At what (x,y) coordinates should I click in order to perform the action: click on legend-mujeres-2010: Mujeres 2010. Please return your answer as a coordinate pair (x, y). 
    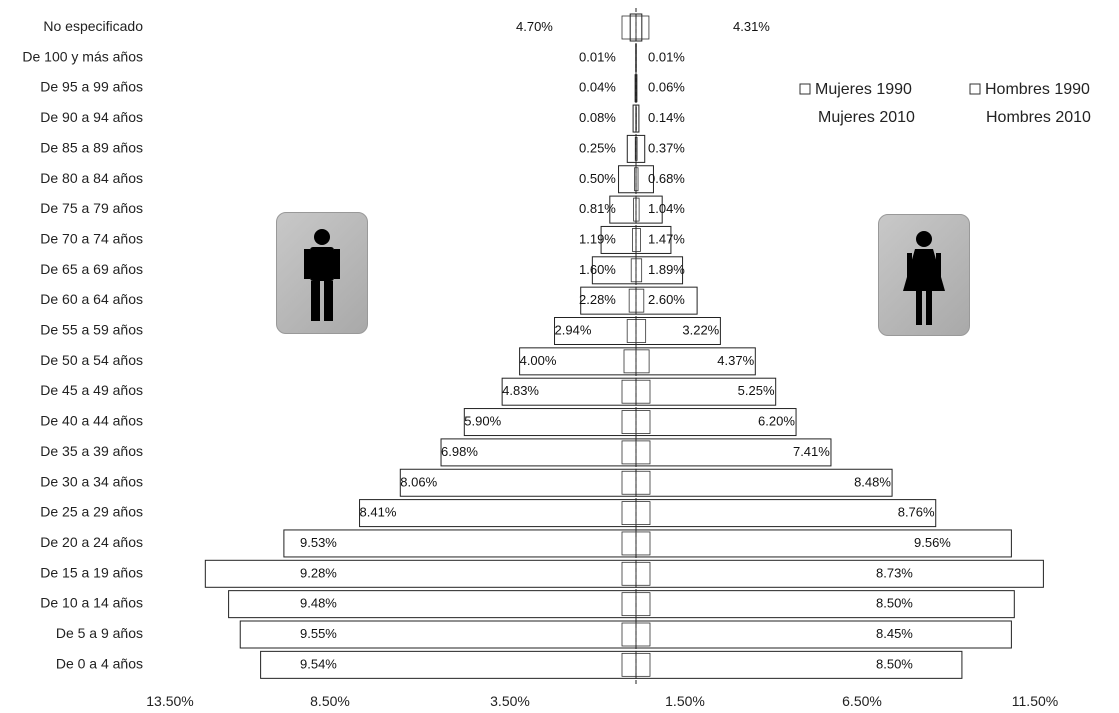
    Looking at the image, I should click on (866, 117).